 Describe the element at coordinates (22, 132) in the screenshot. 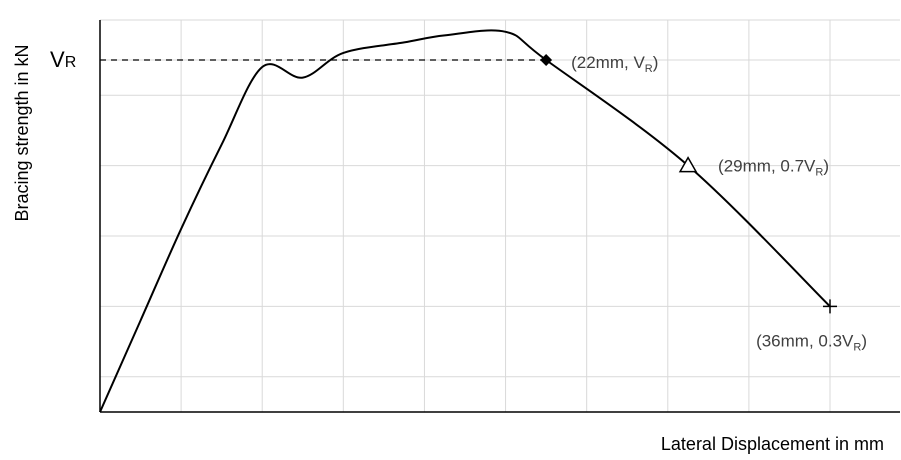

I see `y-axis-label: Bracing strength in kN` at that location.